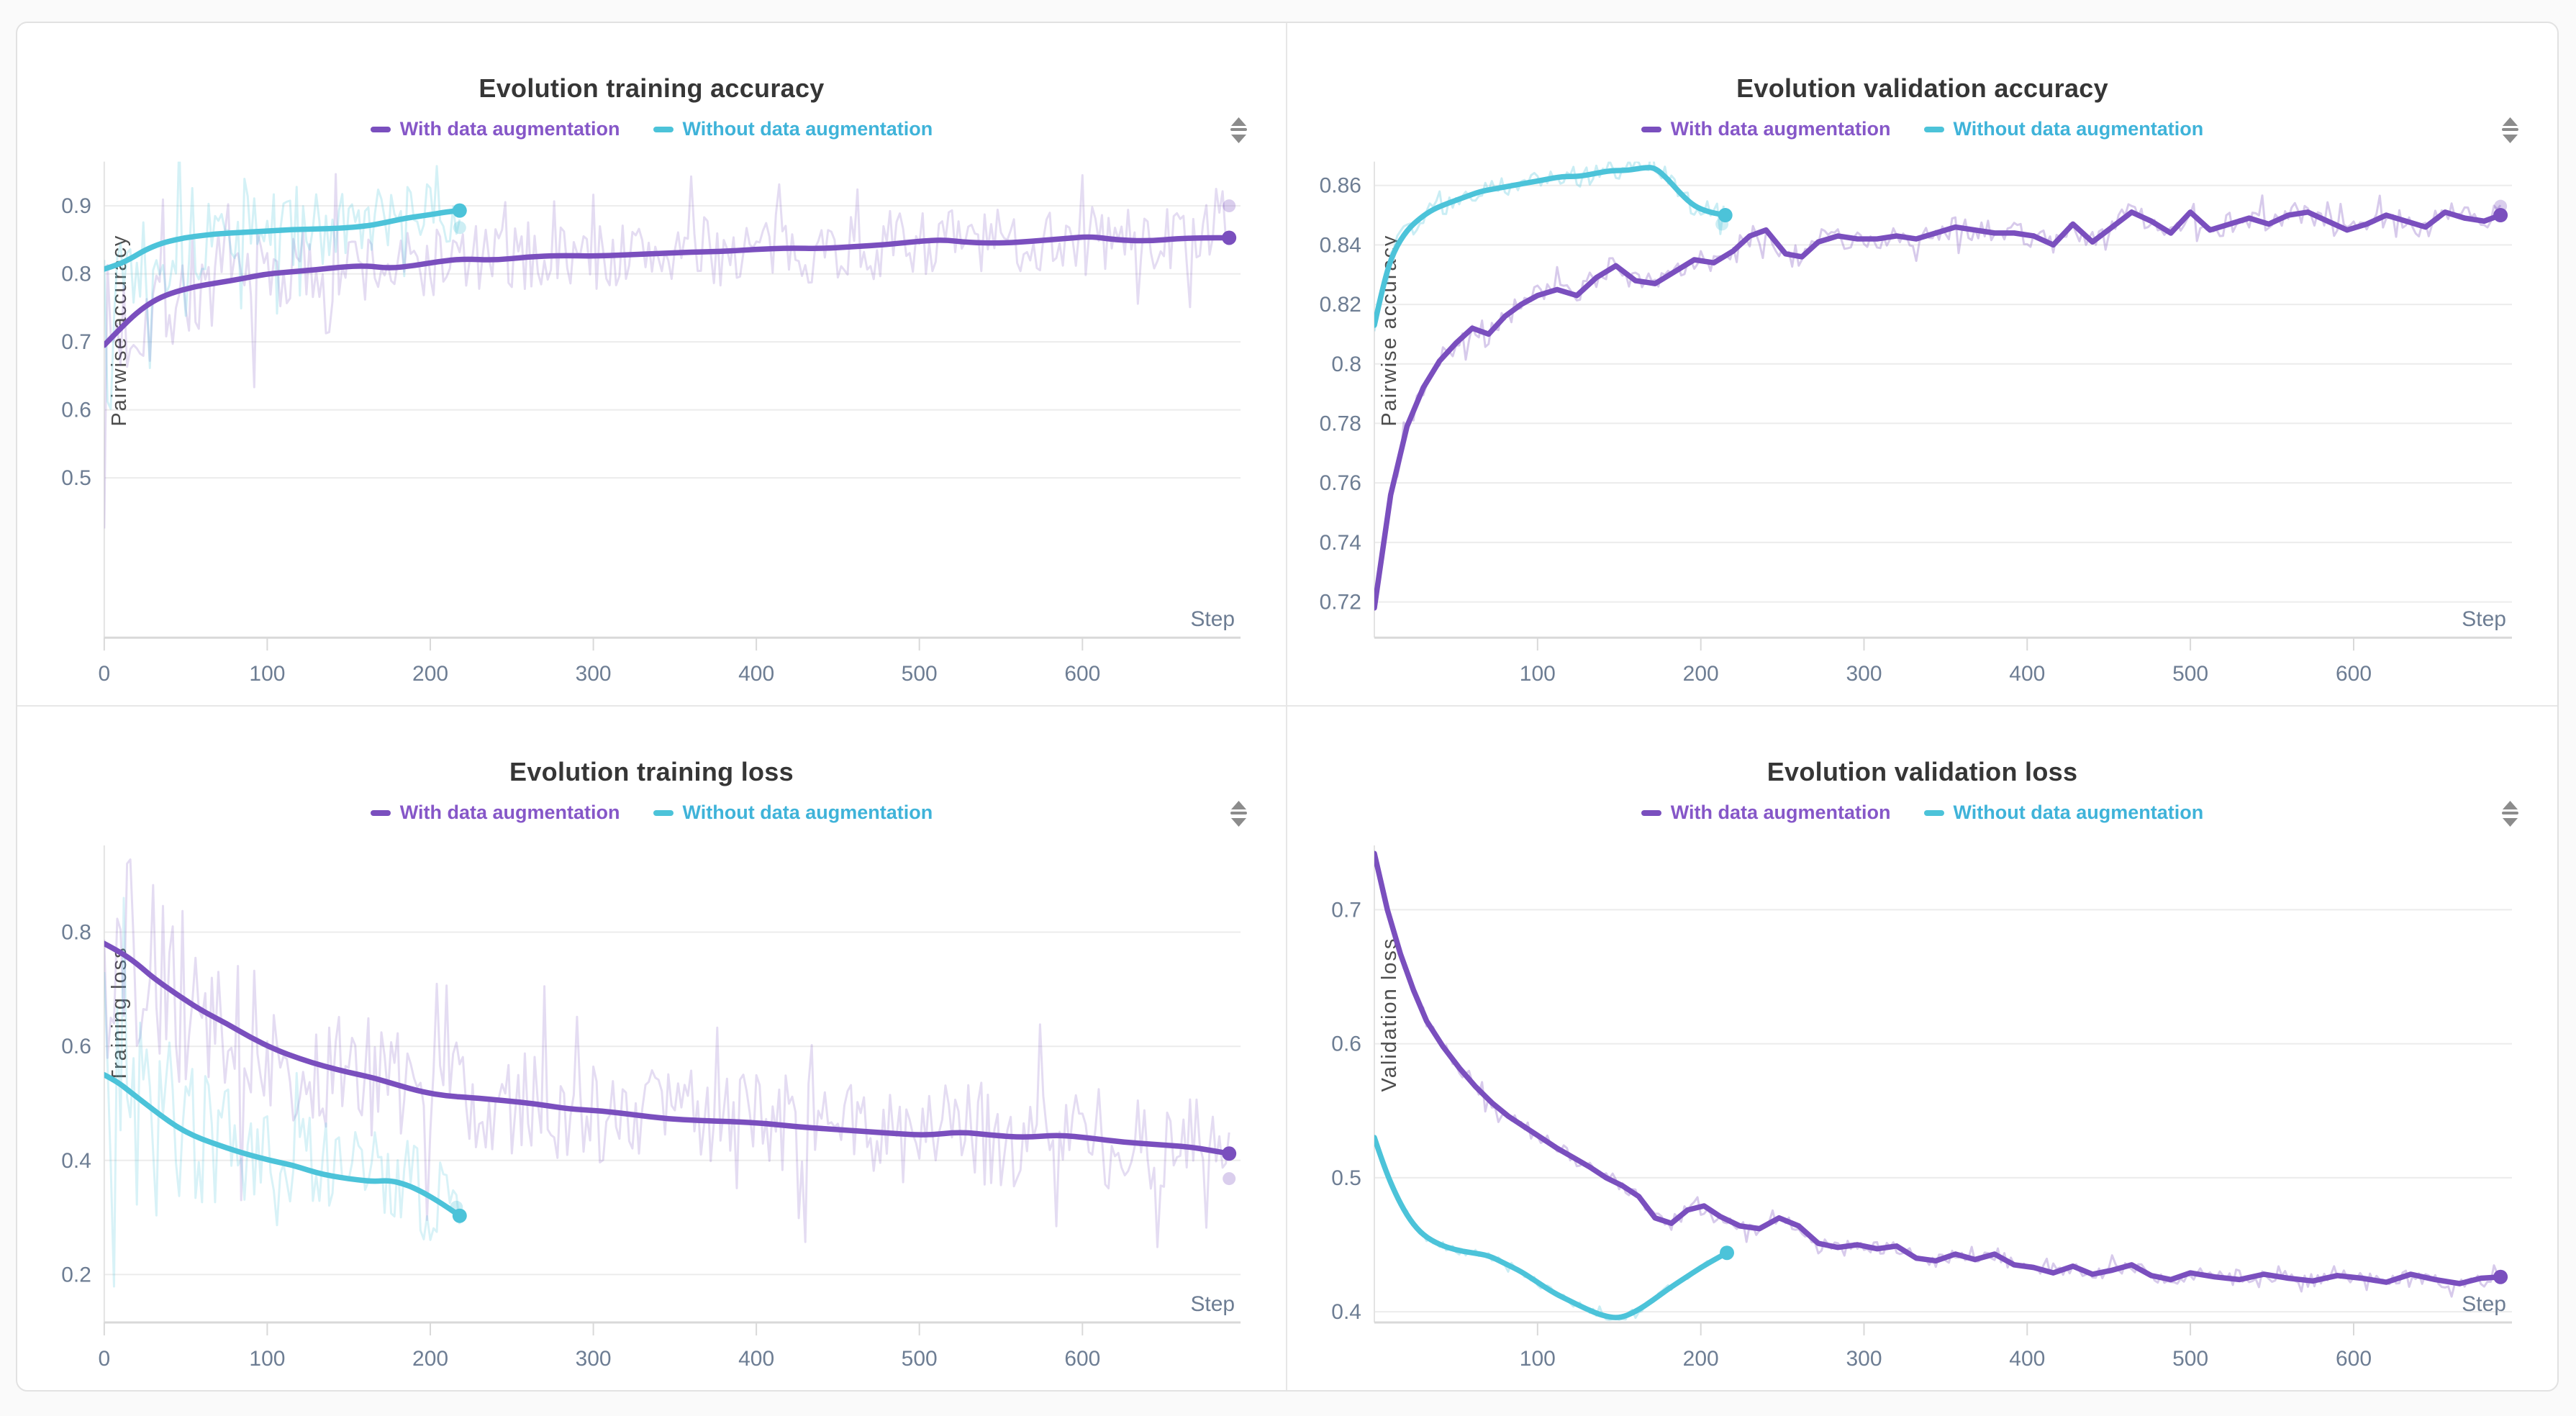  I want to click on svg-text: 0.9, so click(76, 206).